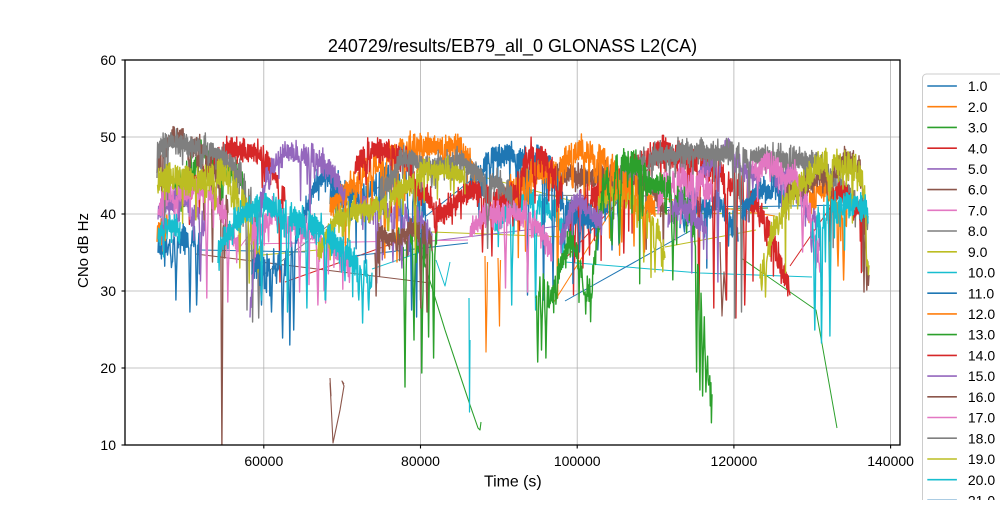 The image size is (1000, 505). I want to click on svg-text: 11.0, so click(981, 293).